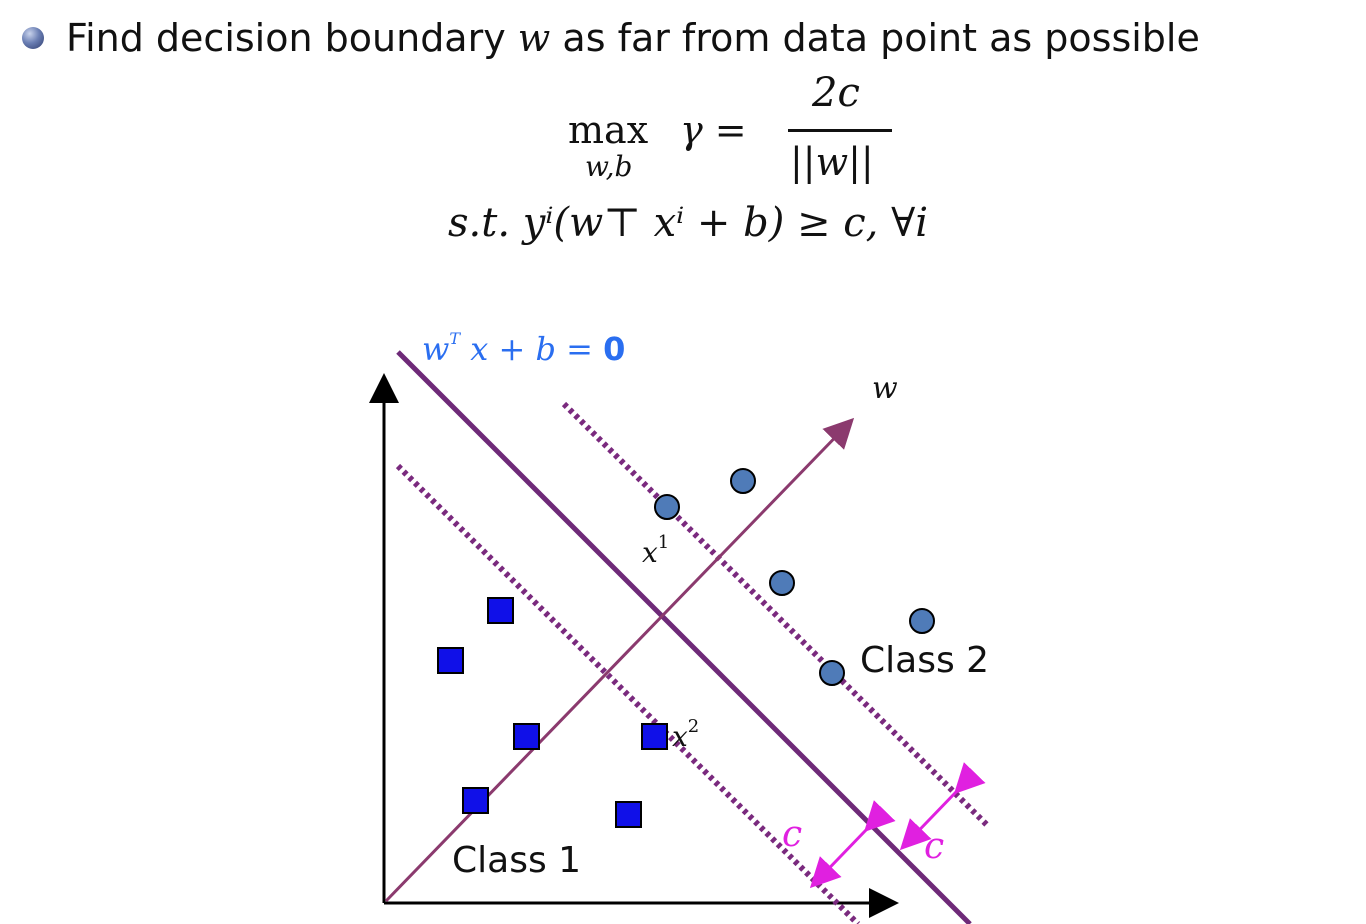 The width and height of the screenshot is (1366, 924). Describe the element at coordinates (713, 130) in the screenshot. I see `formula-gamma: γ =` at that location.